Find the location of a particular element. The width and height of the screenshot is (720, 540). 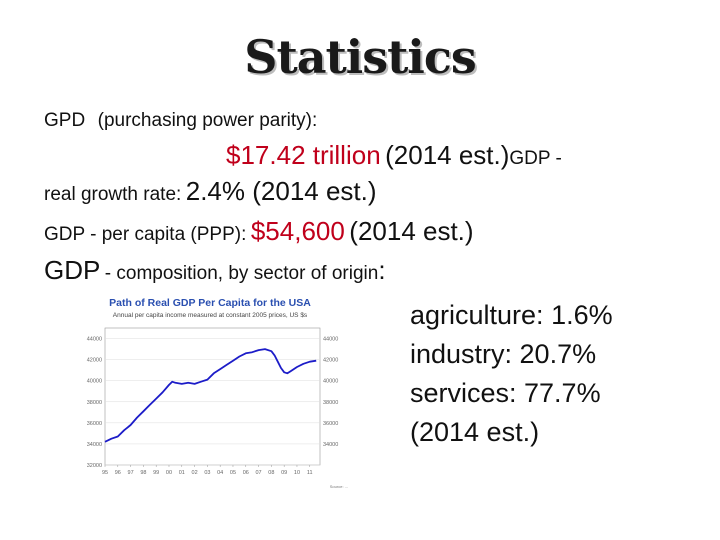

chart-x-tick-label: 07 is located at coordinates (259, 473).